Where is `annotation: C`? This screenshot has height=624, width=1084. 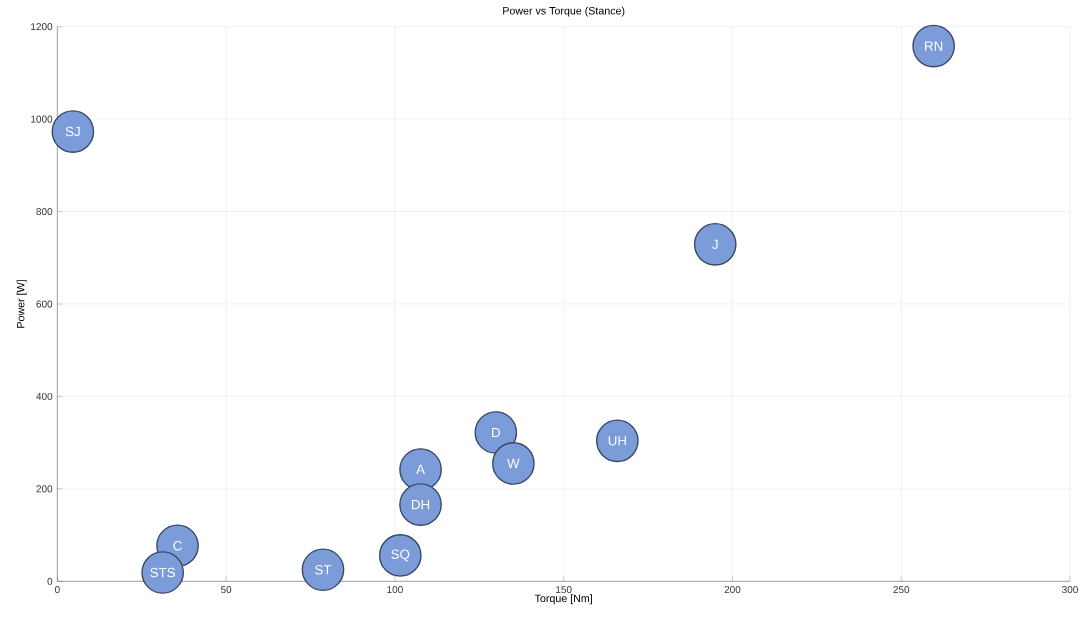
annotation: C is located at coordinates (177, 546).